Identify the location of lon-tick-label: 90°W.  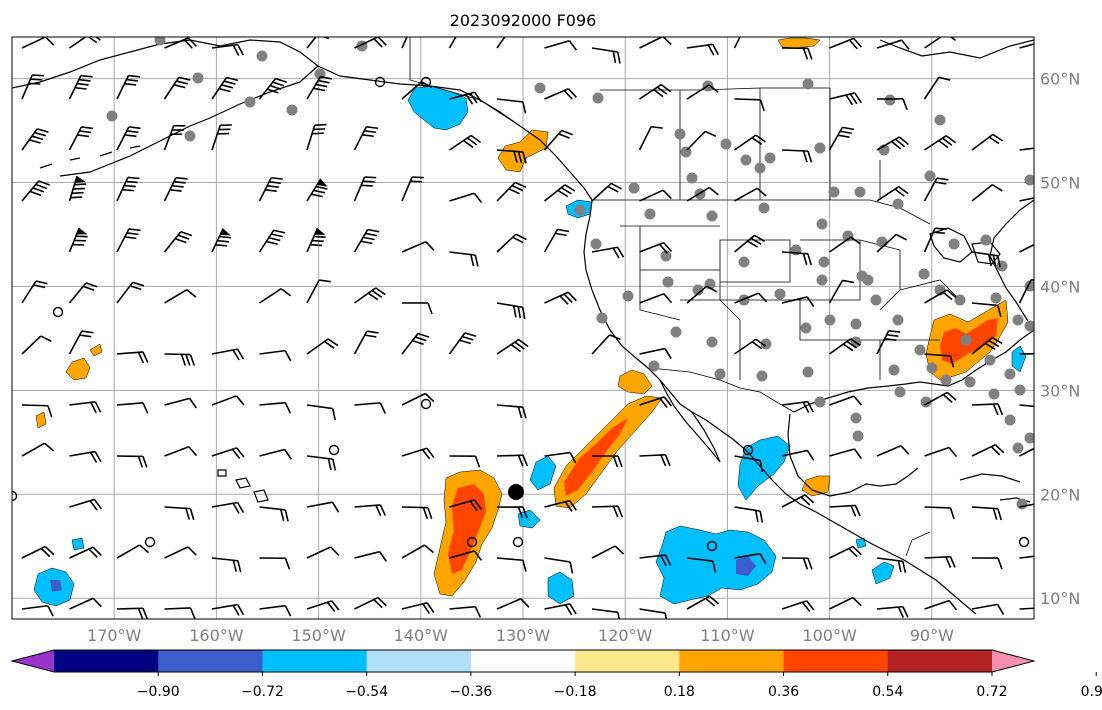
(932, 635).